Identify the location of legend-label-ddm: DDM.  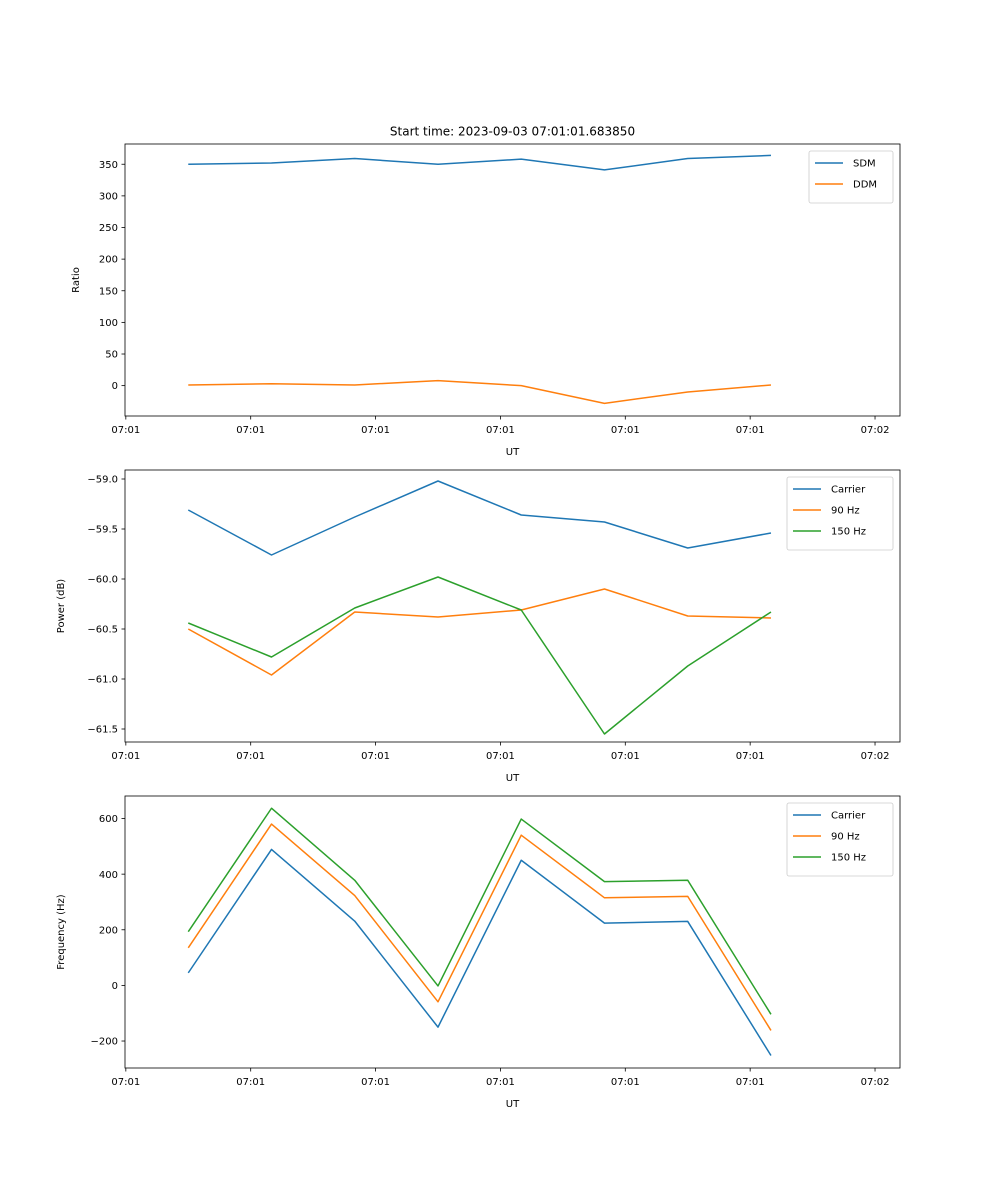
(865, 185).